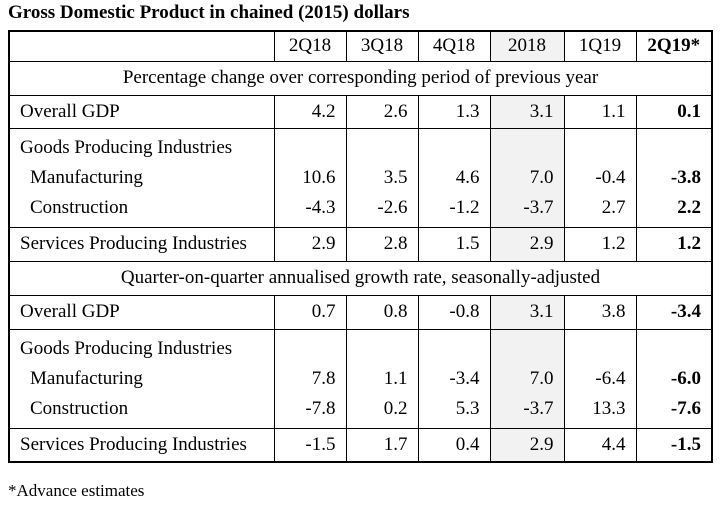 The image size is (726, 511). I want to click on table-cell: -1.2, so click(453, 211).